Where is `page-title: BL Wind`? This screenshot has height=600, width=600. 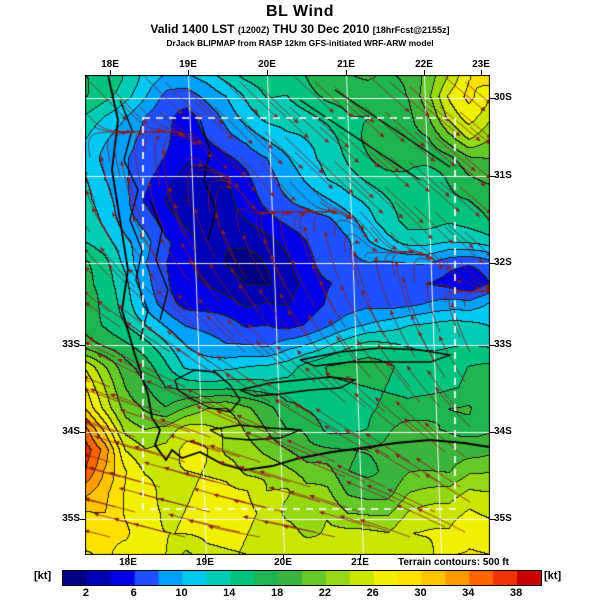 page-title: BL Wind is located at coordinates (300, 11).